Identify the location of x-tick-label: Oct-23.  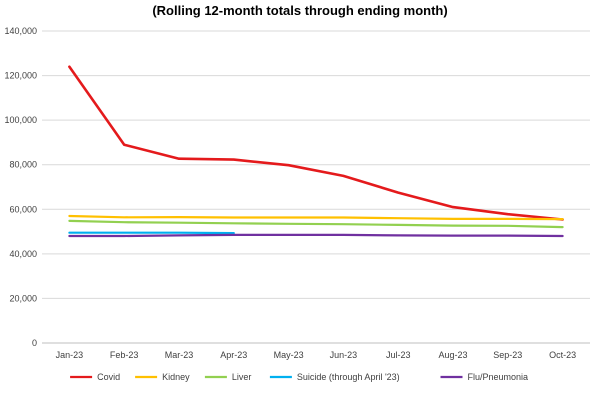
(562, 355).